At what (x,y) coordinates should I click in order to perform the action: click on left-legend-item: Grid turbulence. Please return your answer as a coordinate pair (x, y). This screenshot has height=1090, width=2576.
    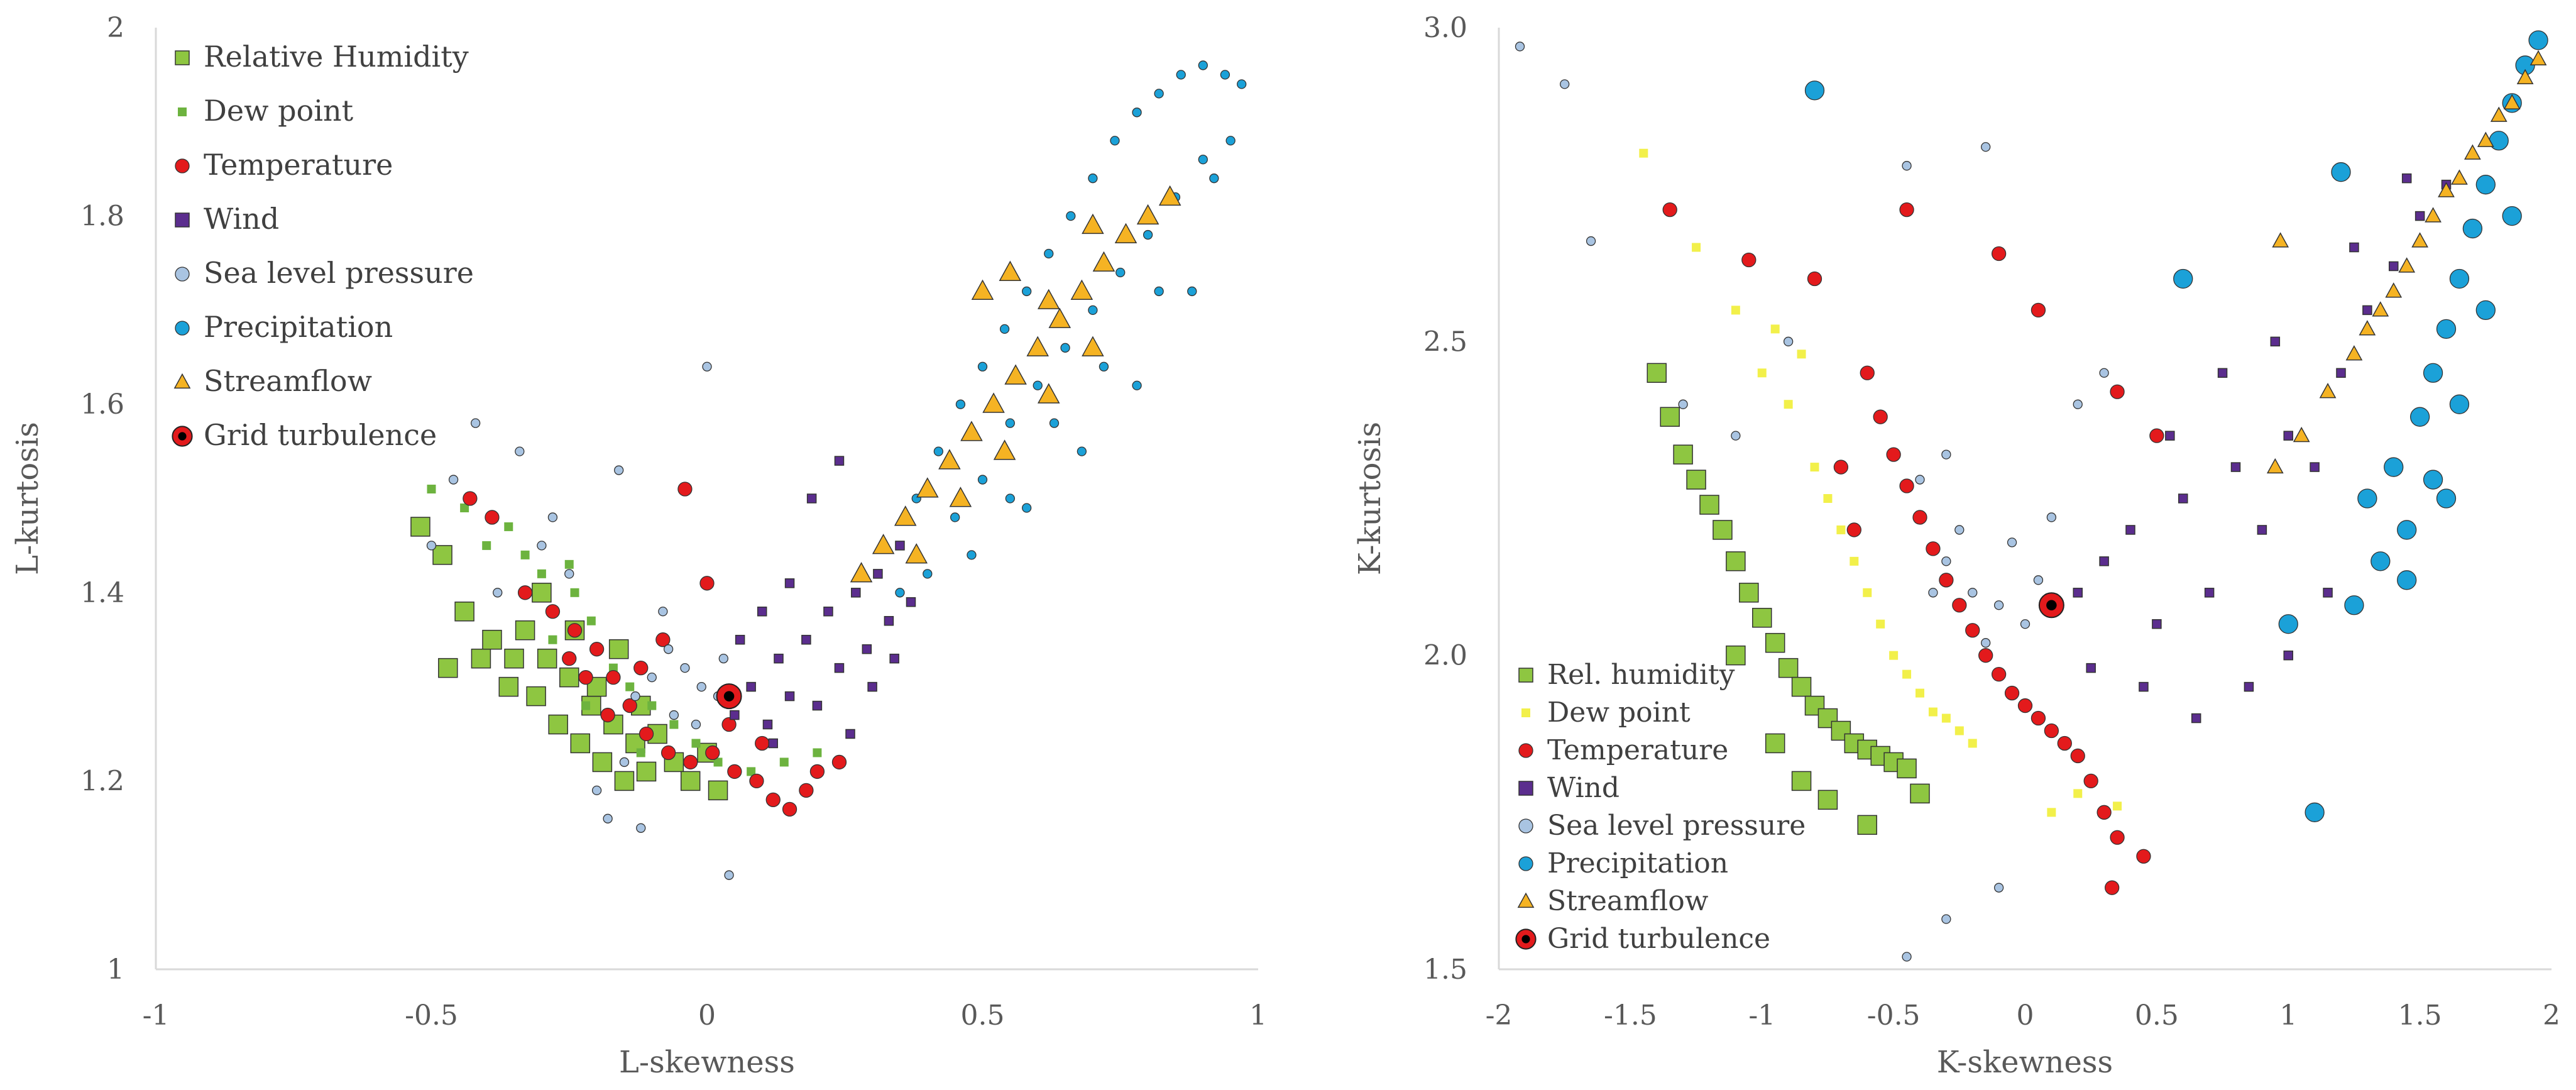
    Looking at the image, I should click on (304, 435).